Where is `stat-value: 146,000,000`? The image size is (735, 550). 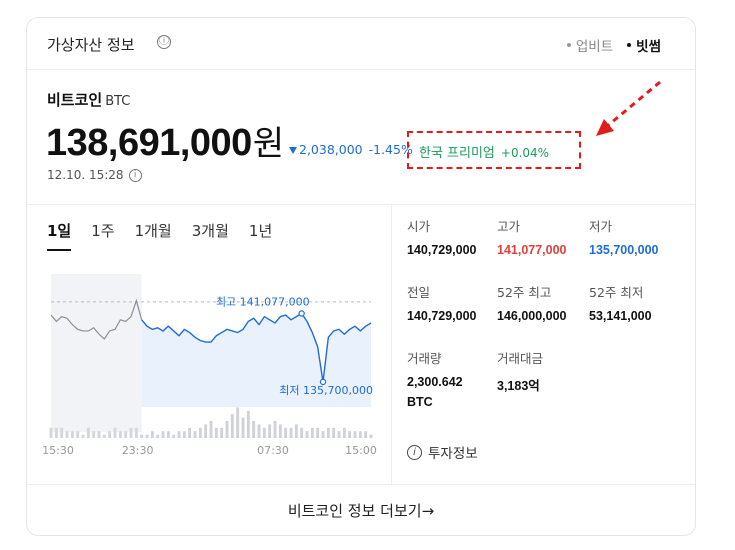 stat-value: 146,000,000 is located at coordinates (532, 316).